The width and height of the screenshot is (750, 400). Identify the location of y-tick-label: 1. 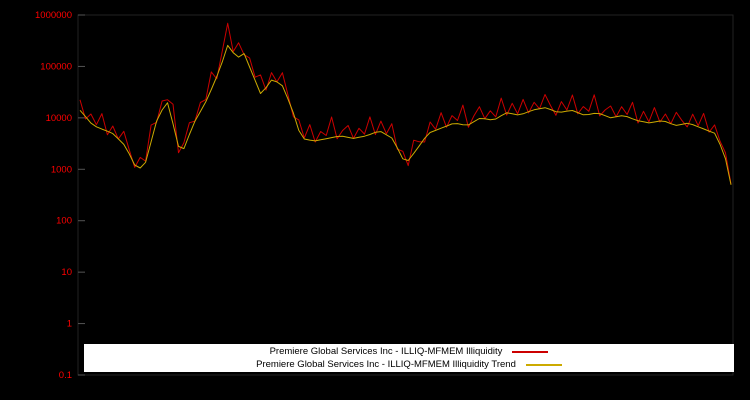
(69, 324).